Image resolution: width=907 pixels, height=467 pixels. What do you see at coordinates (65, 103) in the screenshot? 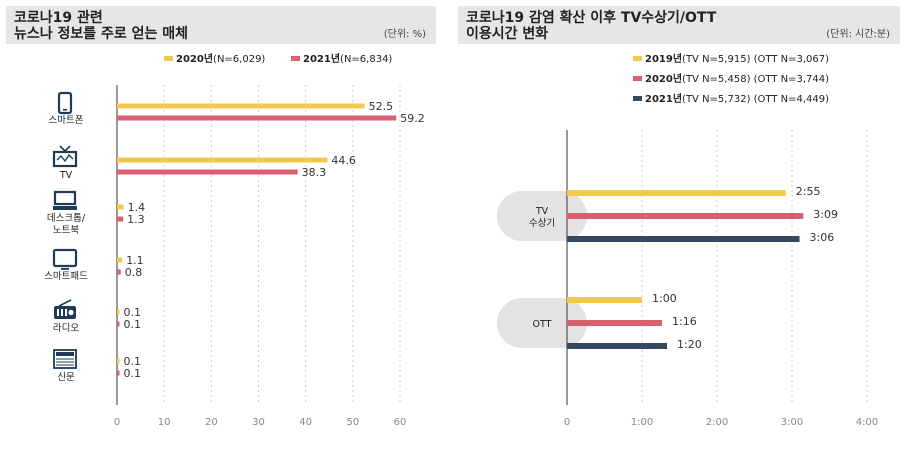
I see `smartphone-icon` at bounding box center [65, 103].